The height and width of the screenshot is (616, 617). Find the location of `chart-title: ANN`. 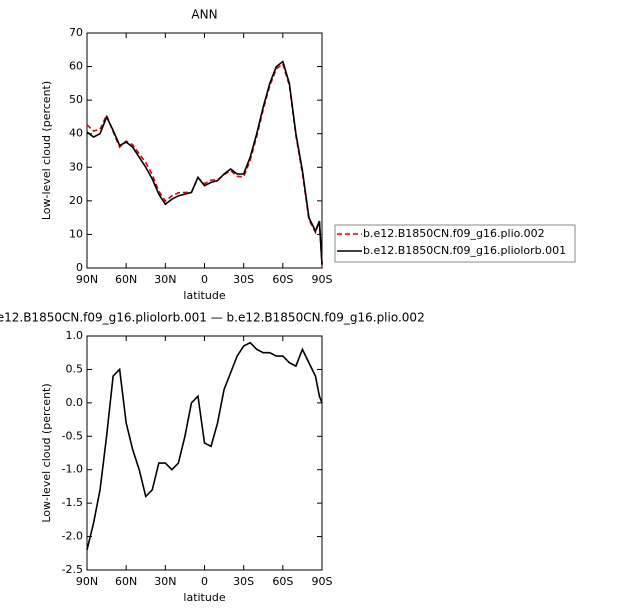

chart-title: ANN is located at coordinates (204, 15).